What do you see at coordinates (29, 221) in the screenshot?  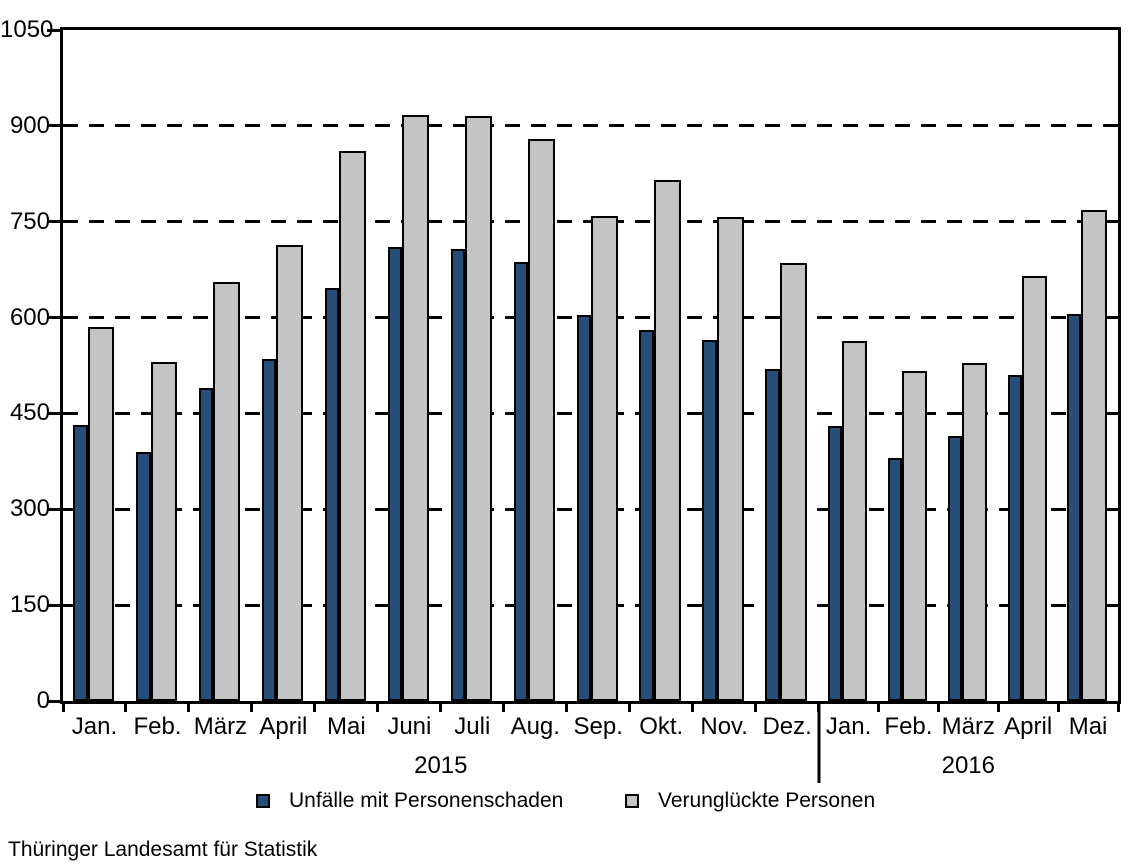 I see `y-axis-label-750: 750` at bounding box center [29, 221].